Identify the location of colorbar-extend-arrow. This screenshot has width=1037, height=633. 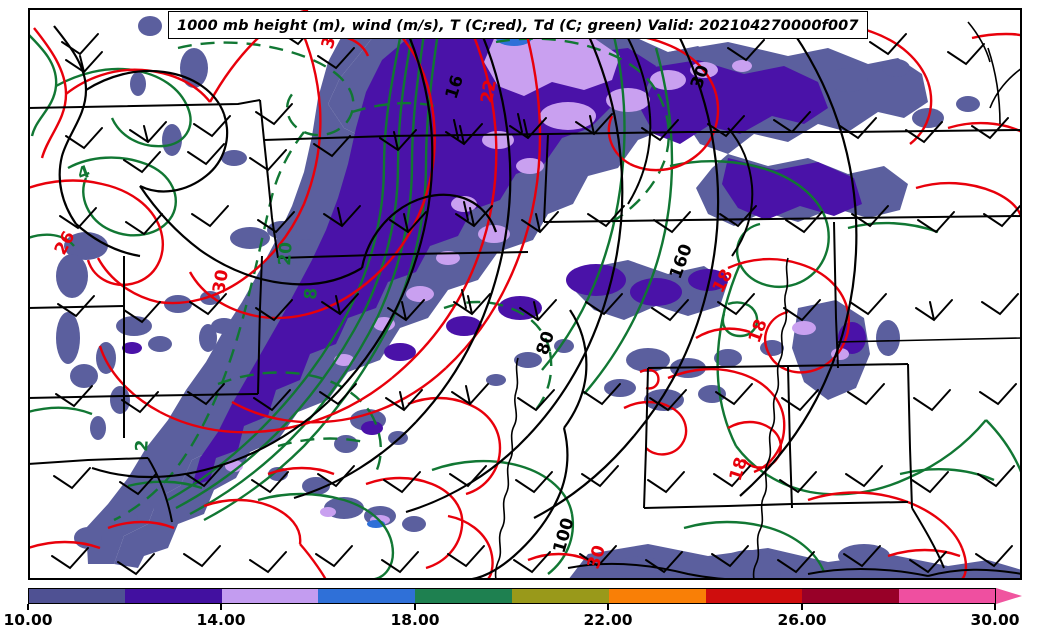
(1009, 596).